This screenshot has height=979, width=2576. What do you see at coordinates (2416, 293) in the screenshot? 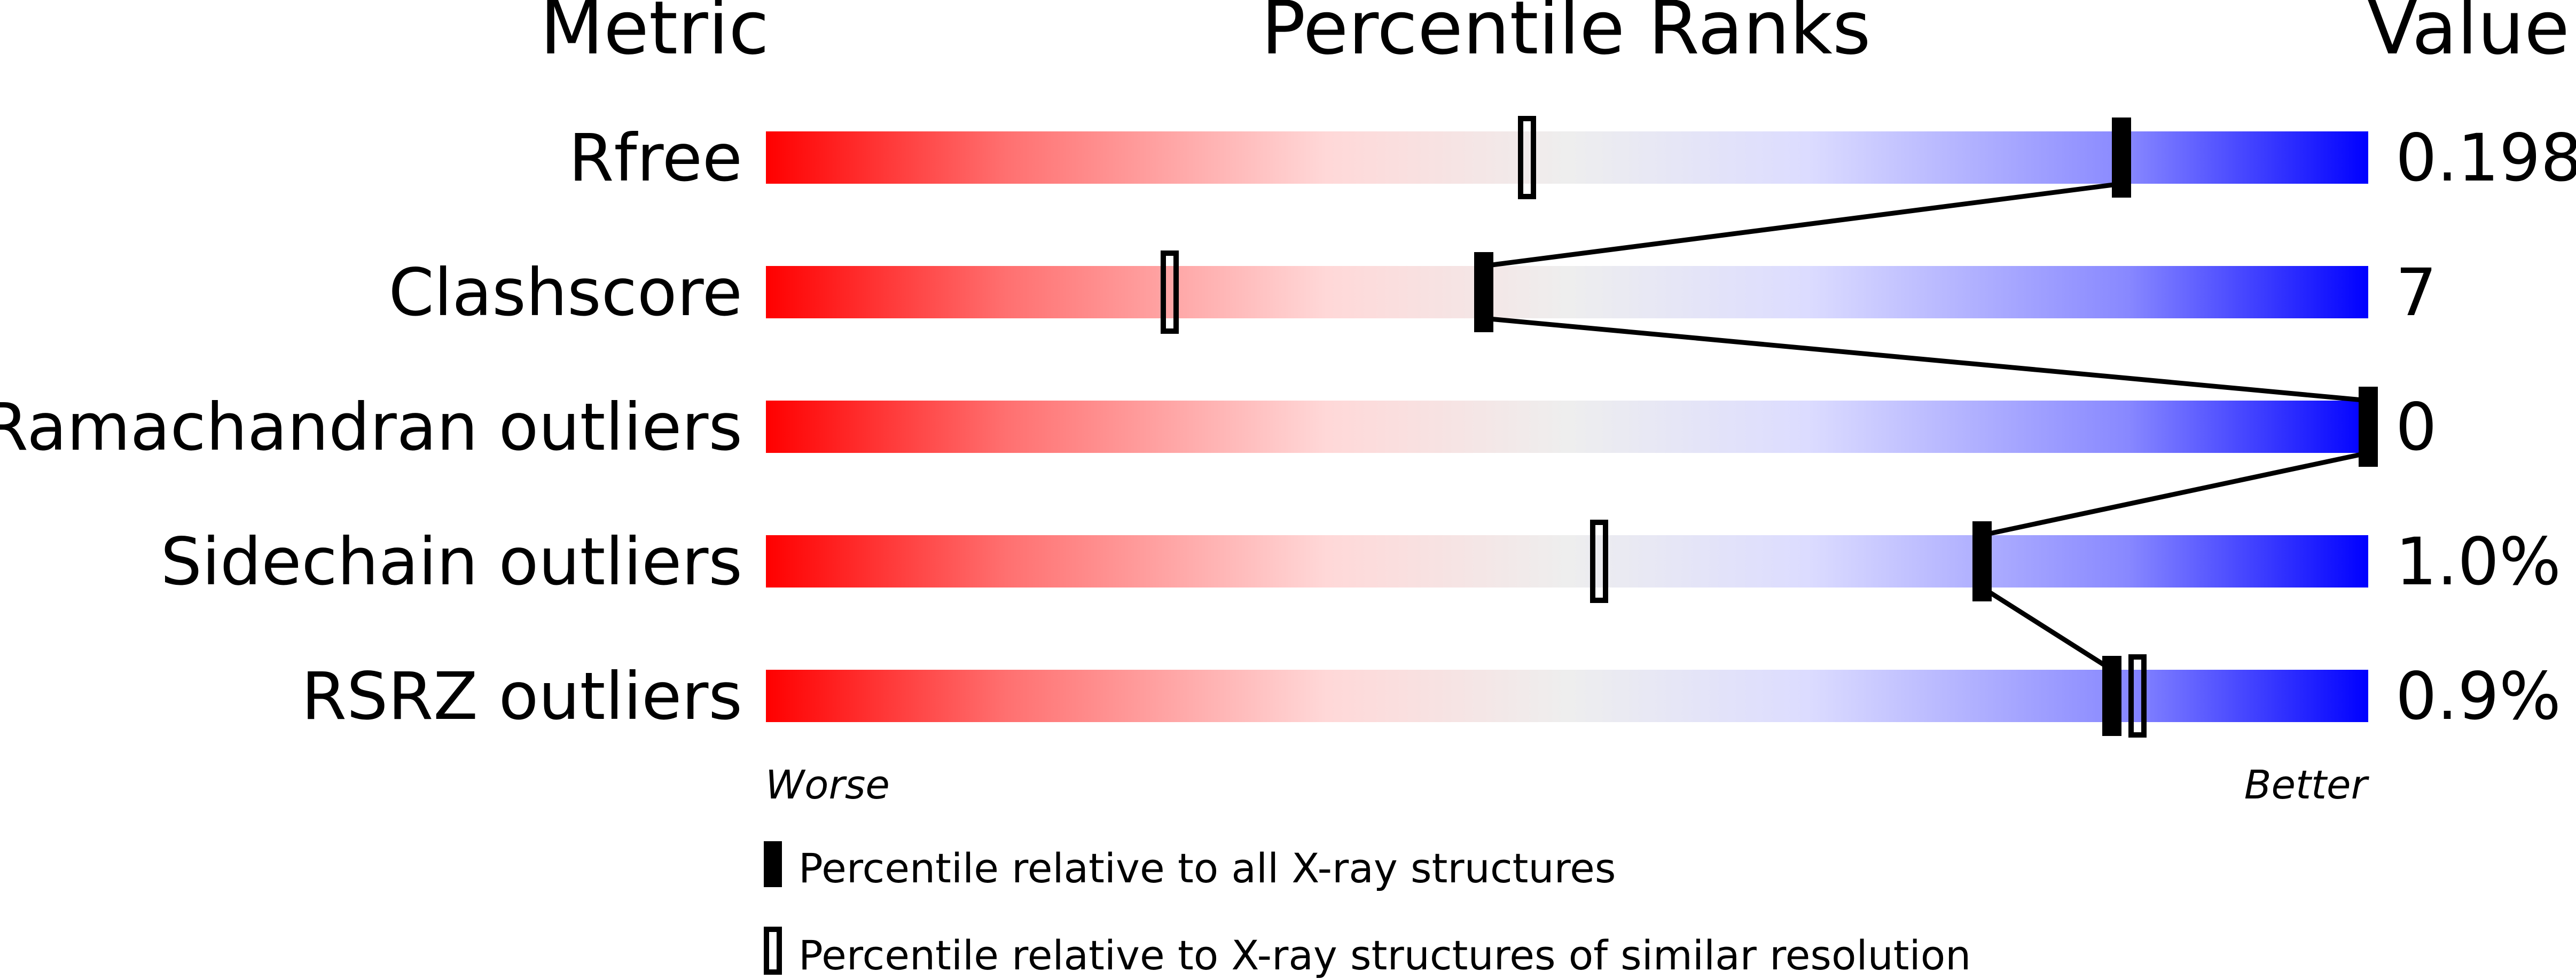
I see `metric-value: 7` at bounding box center [2416, 293].